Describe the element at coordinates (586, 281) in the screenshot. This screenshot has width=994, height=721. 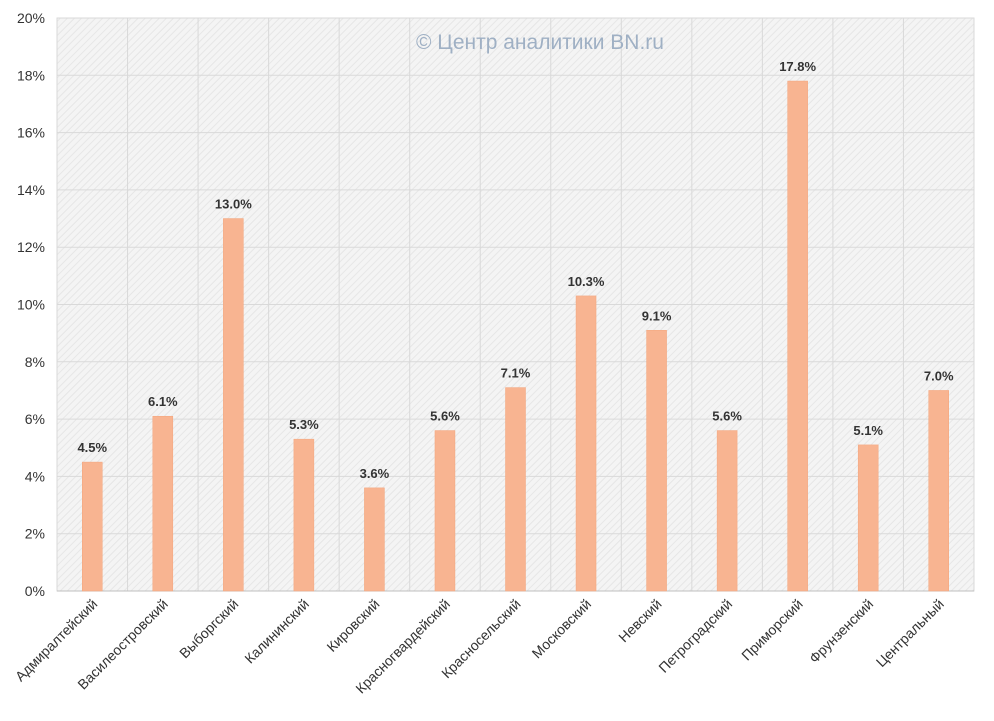
I see `data-label: 10.3%` at that location.